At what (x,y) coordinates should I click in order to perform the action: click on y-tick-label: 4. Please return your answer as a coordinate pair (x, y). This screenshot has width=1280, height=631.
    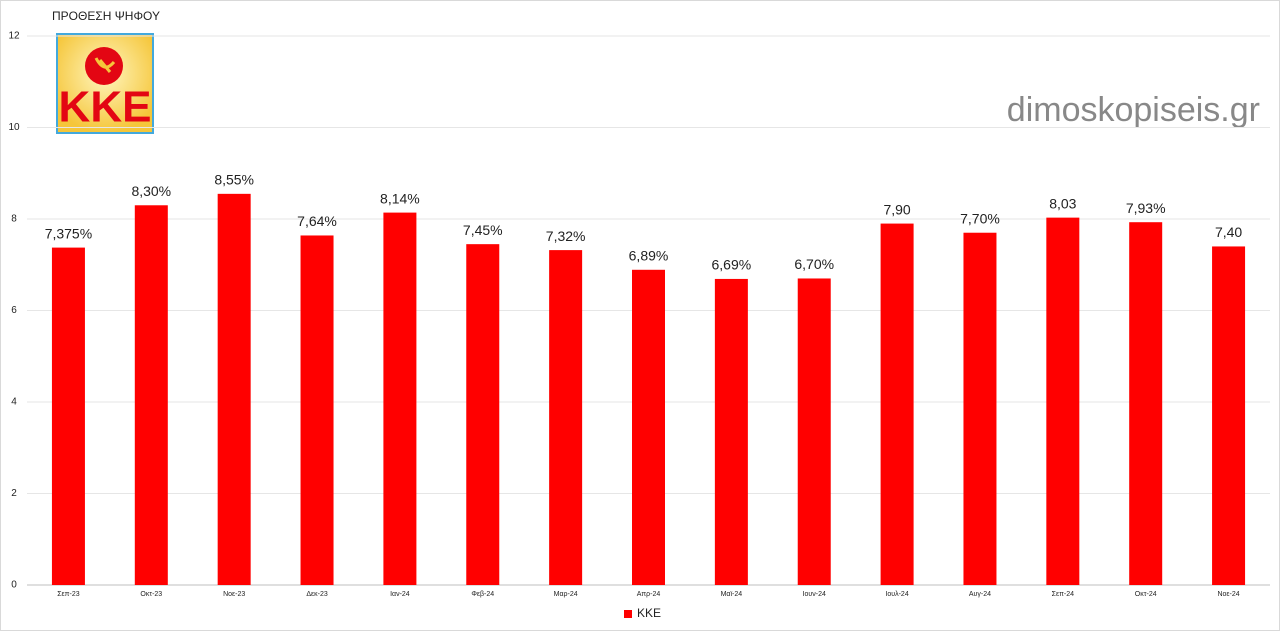
    Looking at the image, I should click on (14, 402).